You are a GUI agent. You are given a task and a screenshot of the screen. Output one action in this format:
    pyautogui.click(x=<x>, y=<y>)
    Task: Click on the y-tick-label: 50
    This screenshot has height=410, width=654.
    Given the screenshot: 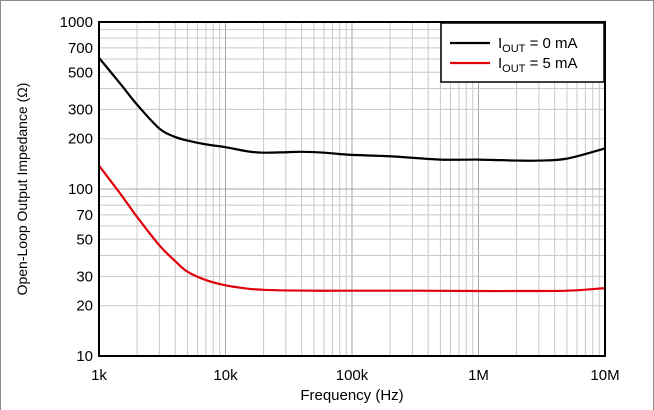 What is the action you would take?
    pyautogui.click(x=84, y=239)
    